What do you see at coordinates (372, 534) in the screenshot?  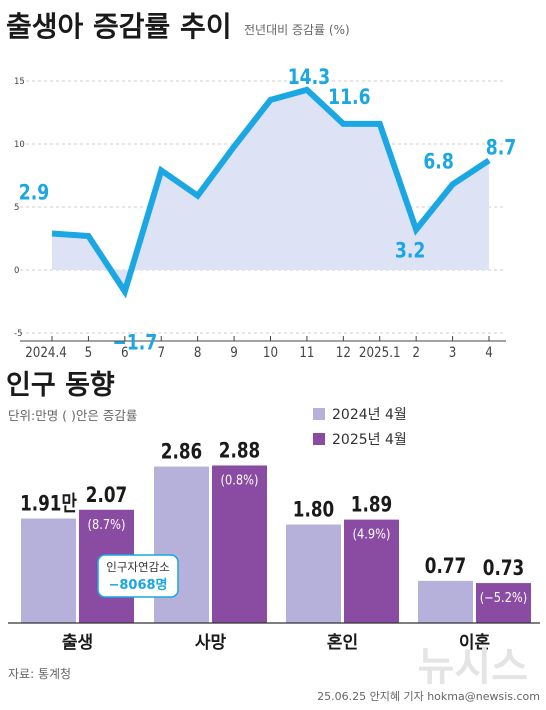 I see `bar-change-label: (4.9%)` at bounding box center [372, 534].